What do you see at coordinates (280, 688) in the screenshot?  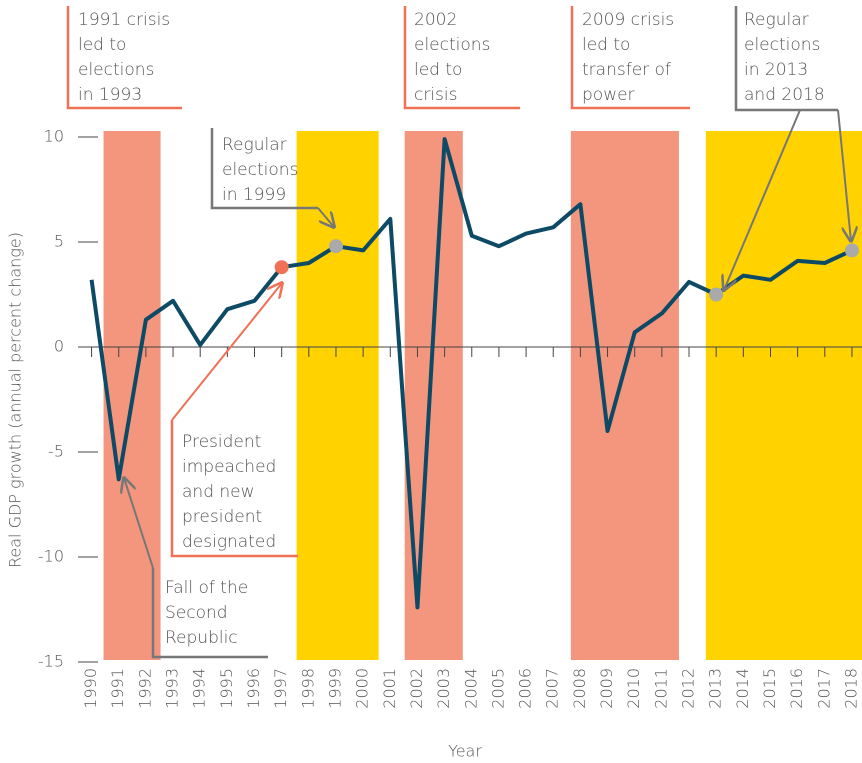 I see `x-tick-label: 1997` at bounding box center [280, 688].